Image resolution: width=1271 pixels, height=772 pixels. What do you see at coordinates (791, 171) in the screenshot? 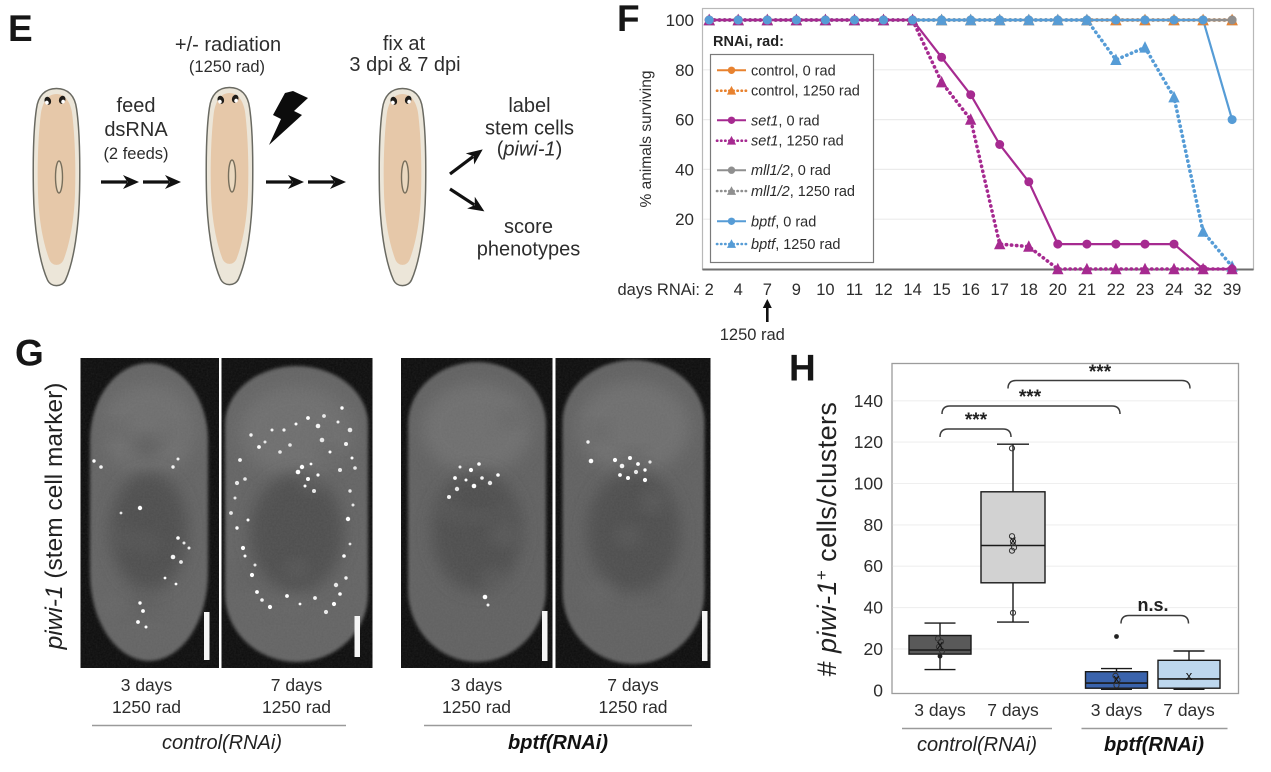
I see `svg-text: mll1/2, 0 rad` at bounding box center [791, 171].